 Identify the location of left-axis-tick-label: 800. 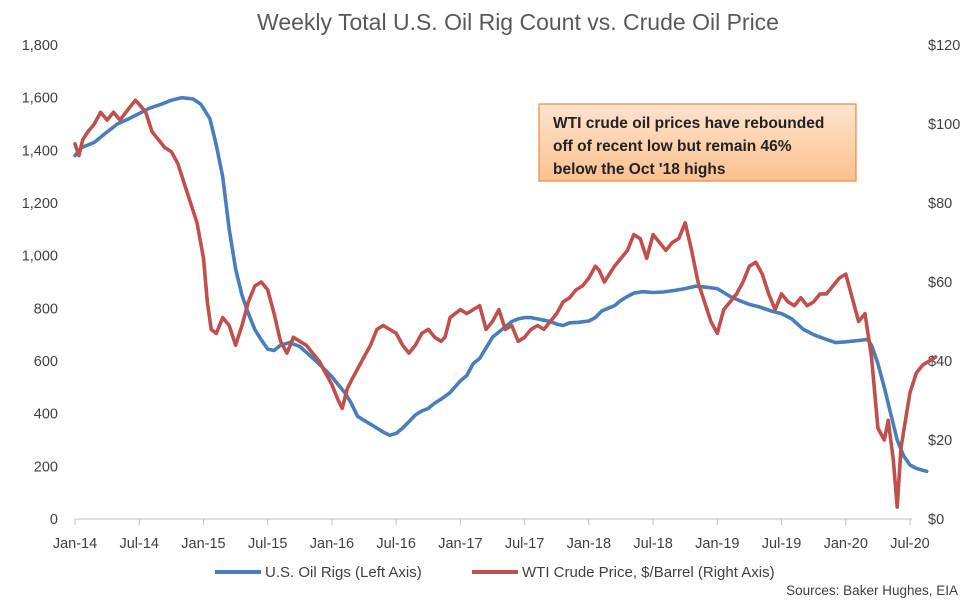
(46, 309).